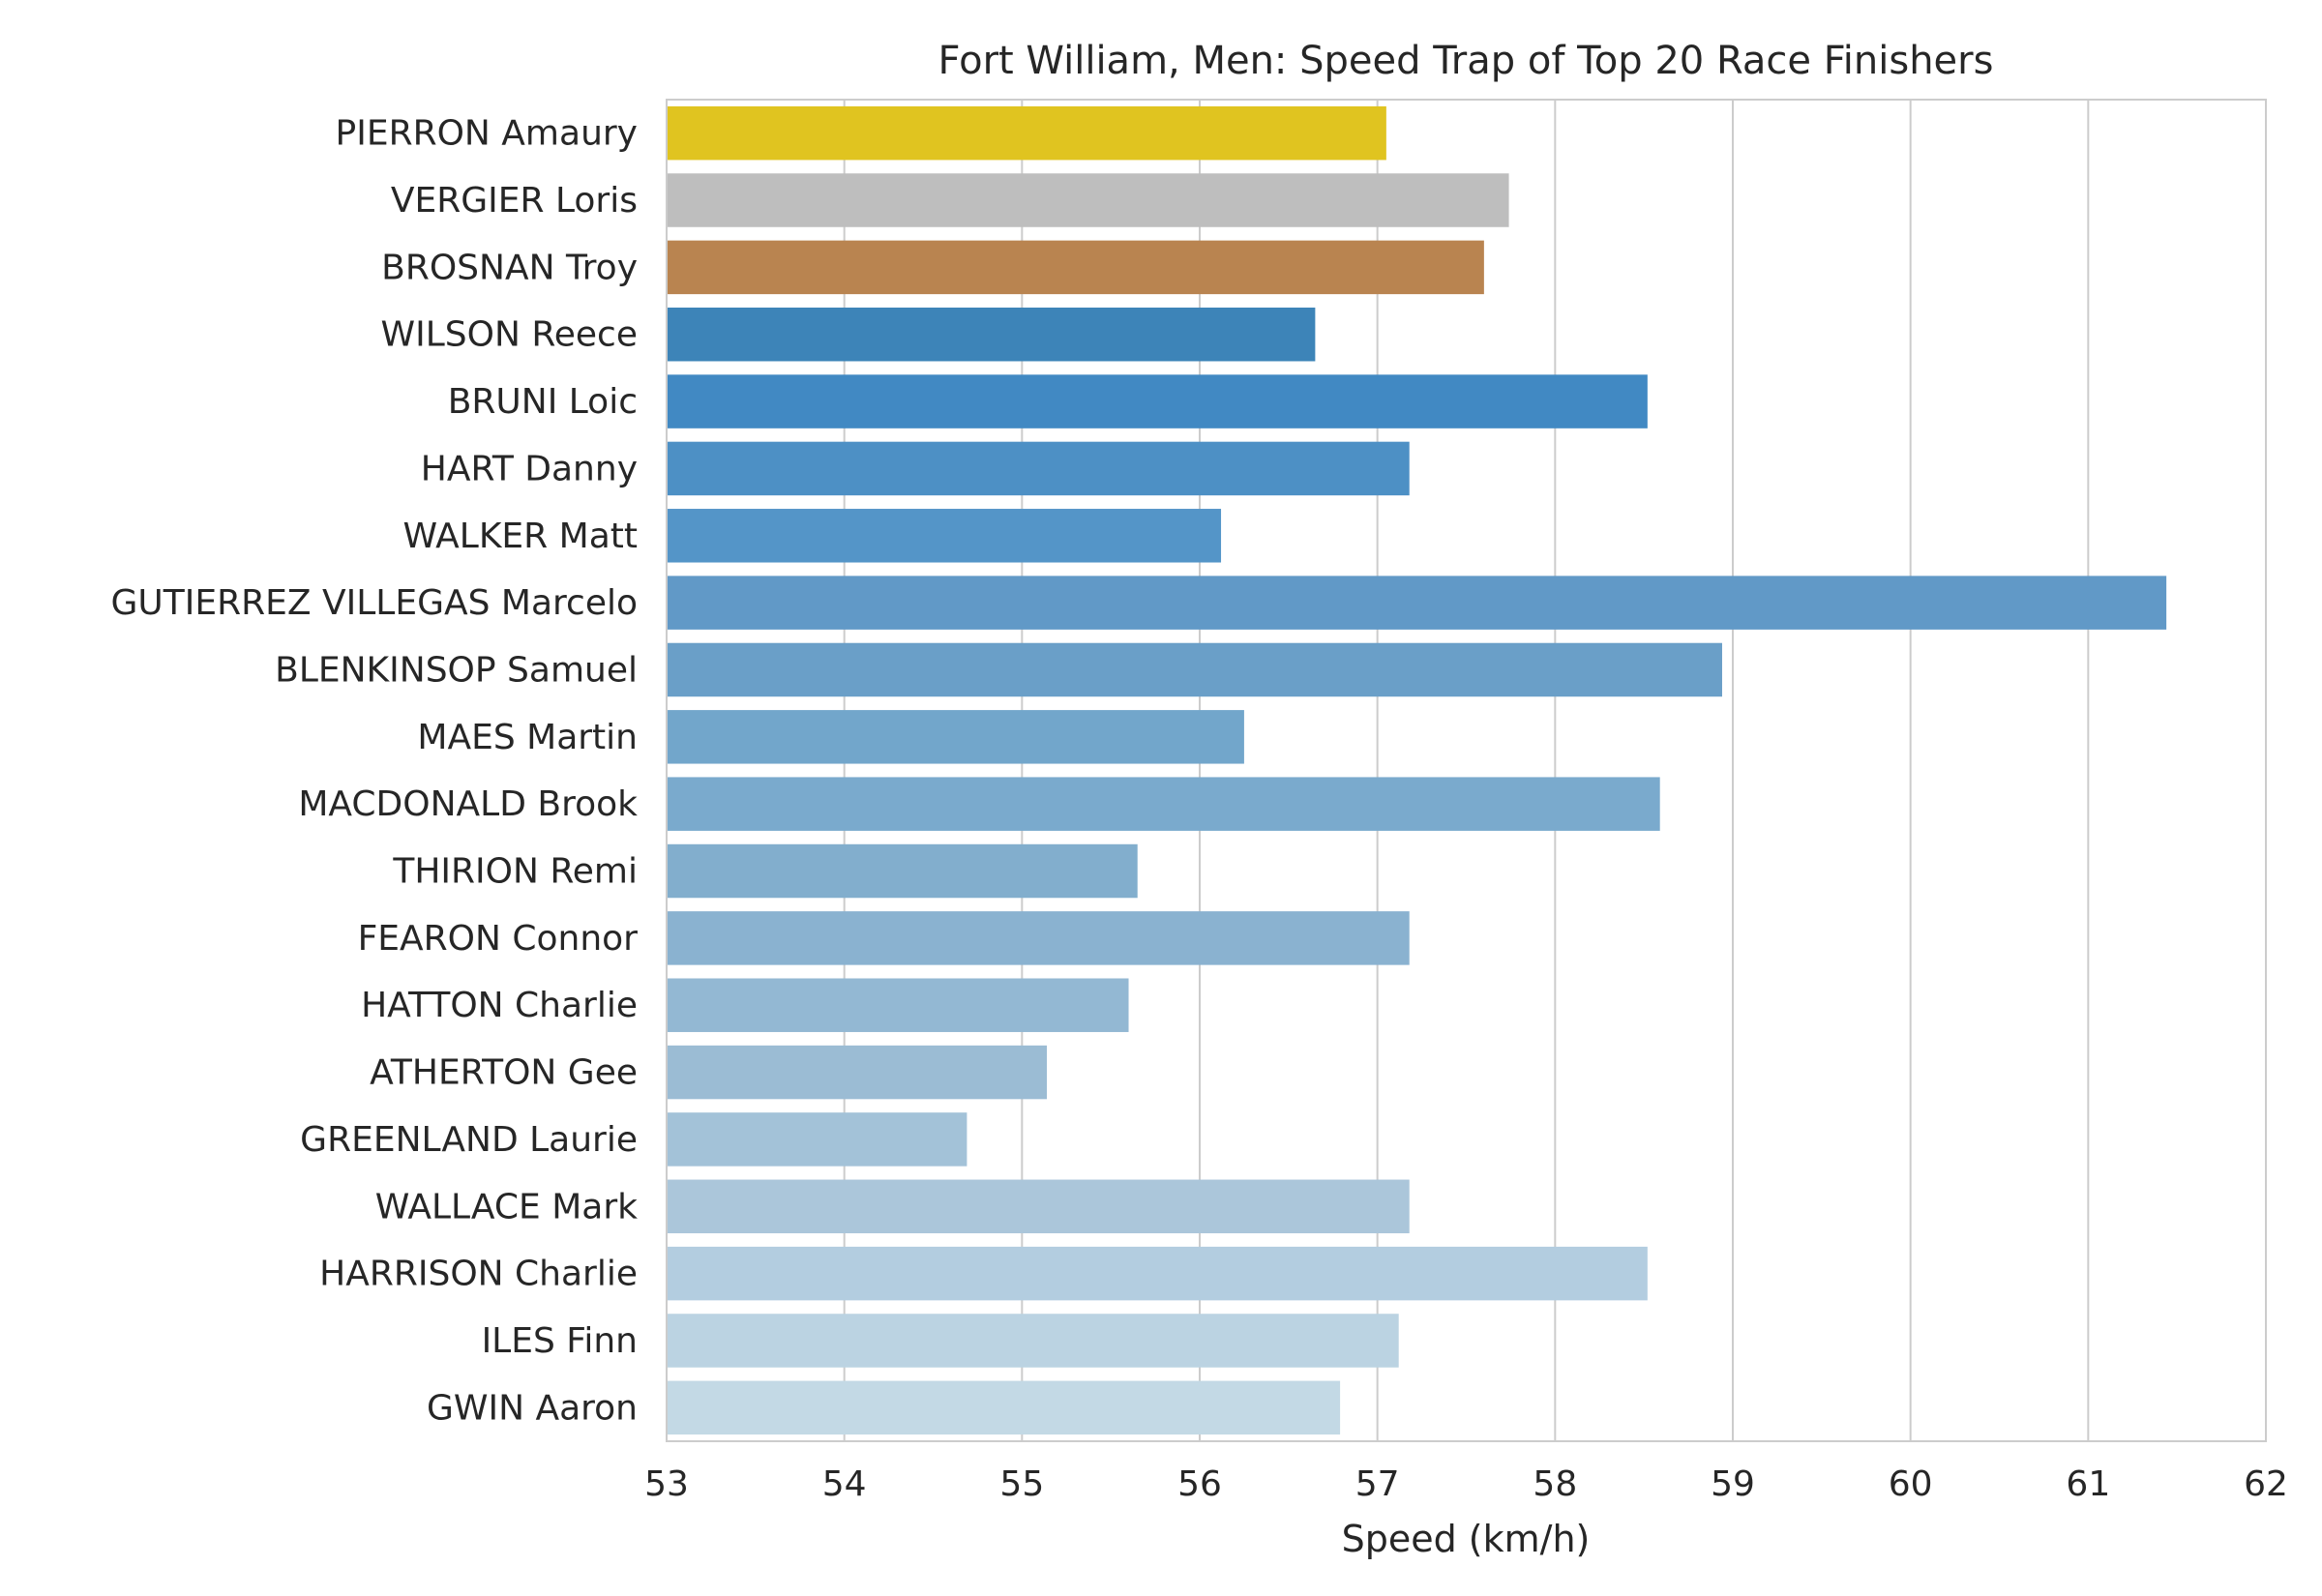 This screenshot has height=1596, width=2322. I want to click on category-label: MACDONALD Brook, so click(468, 804).